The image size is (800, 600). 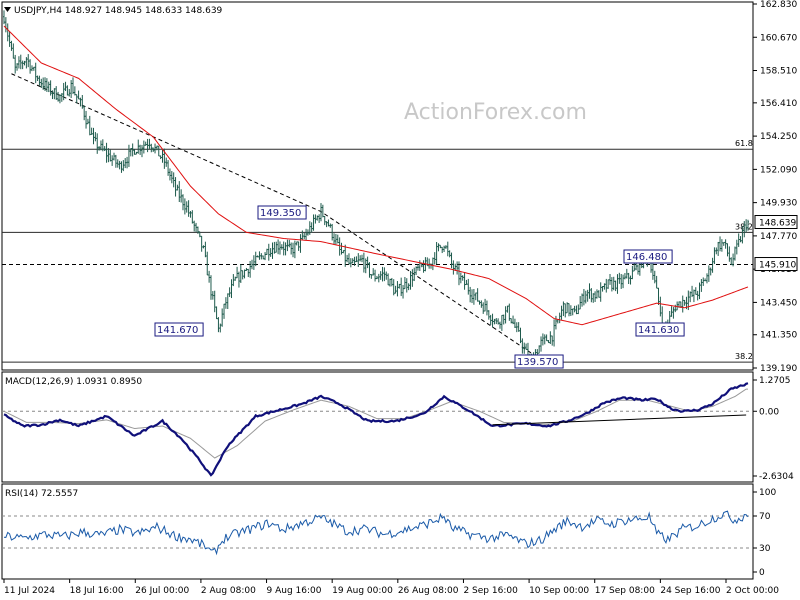 I want to click on price-tick-label: 160.670, so click(x=778, y=38).